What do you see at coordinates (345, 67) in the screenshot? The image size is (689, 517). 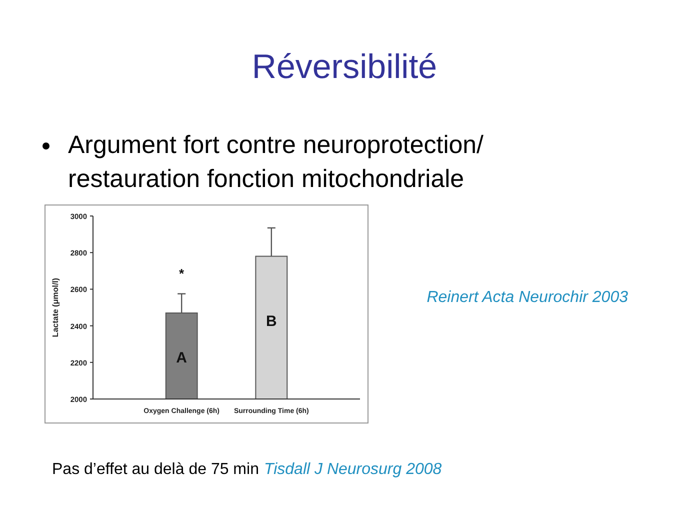 I see `chart-title: Réversibilité` at bounding box center [345, 67].